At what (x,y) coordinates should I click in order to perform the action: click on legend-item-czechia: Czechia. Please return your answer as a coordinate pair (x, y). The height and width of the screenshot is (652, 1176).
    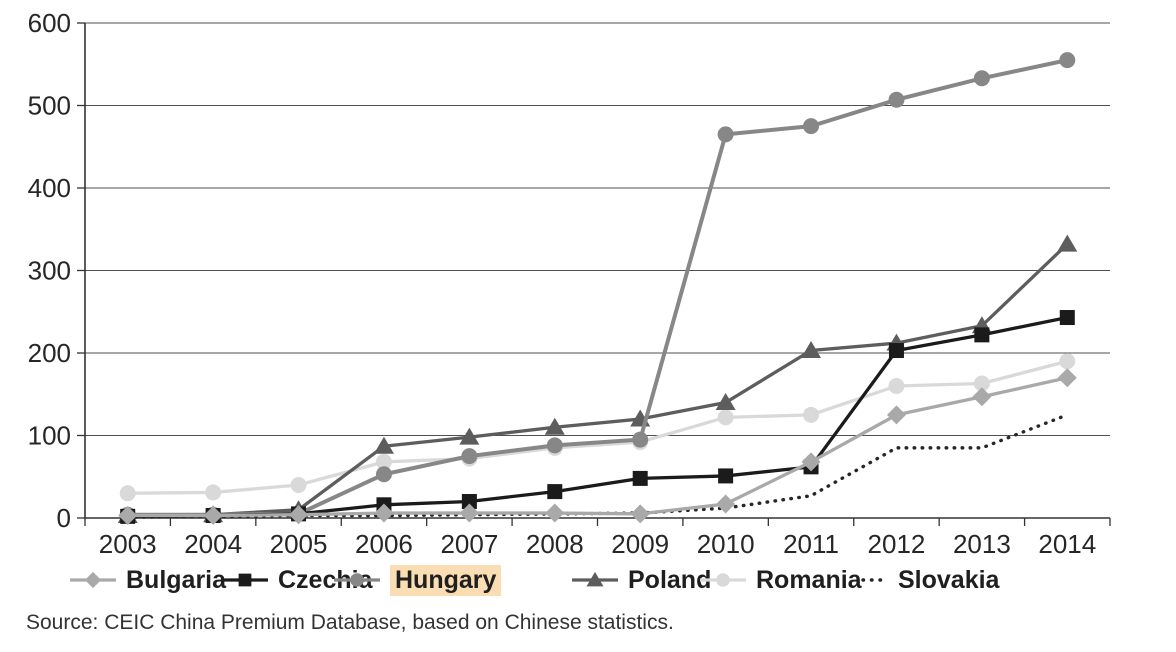
    Looking at the image, I should click on (297, 580).